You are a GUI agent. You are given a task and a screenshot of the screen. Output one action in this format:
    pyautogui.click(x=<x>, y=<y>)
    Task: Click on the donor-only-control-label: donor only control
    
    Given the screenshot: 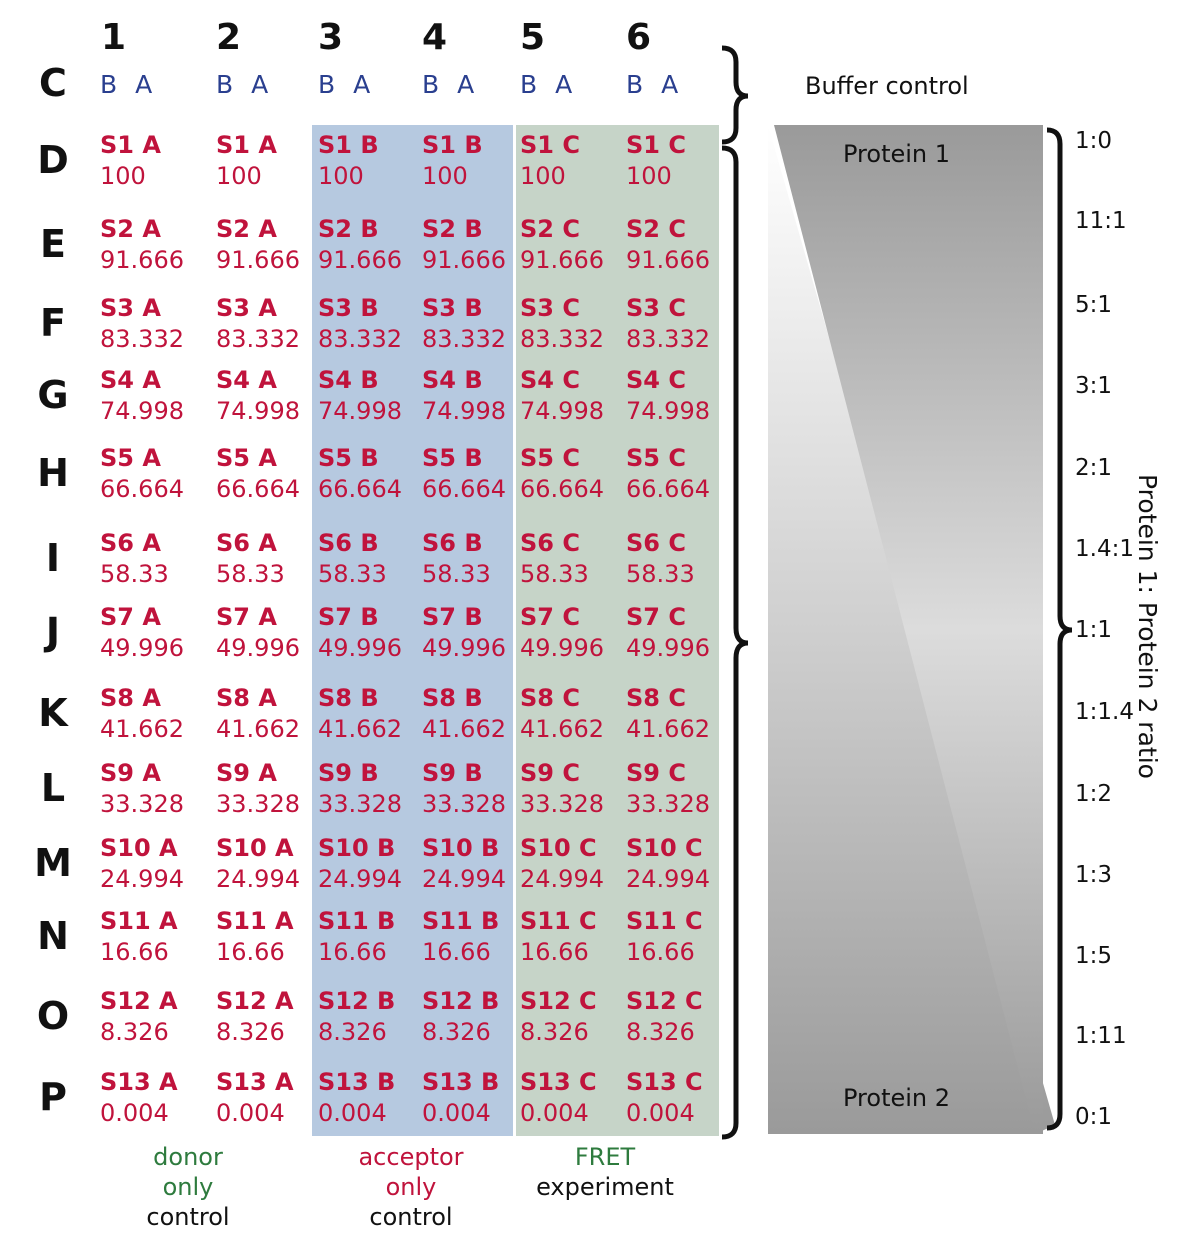 What is the action you would take?
    pyautogui.click(x=188, y=1187)
    